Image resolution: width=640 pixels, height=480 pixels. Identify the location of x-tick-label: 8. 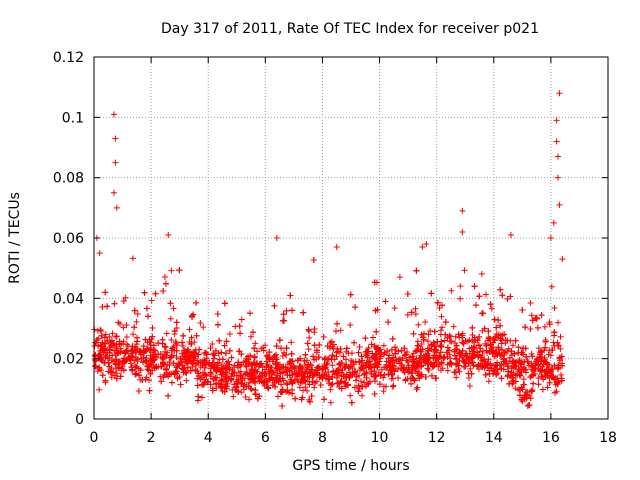
(322, 438).